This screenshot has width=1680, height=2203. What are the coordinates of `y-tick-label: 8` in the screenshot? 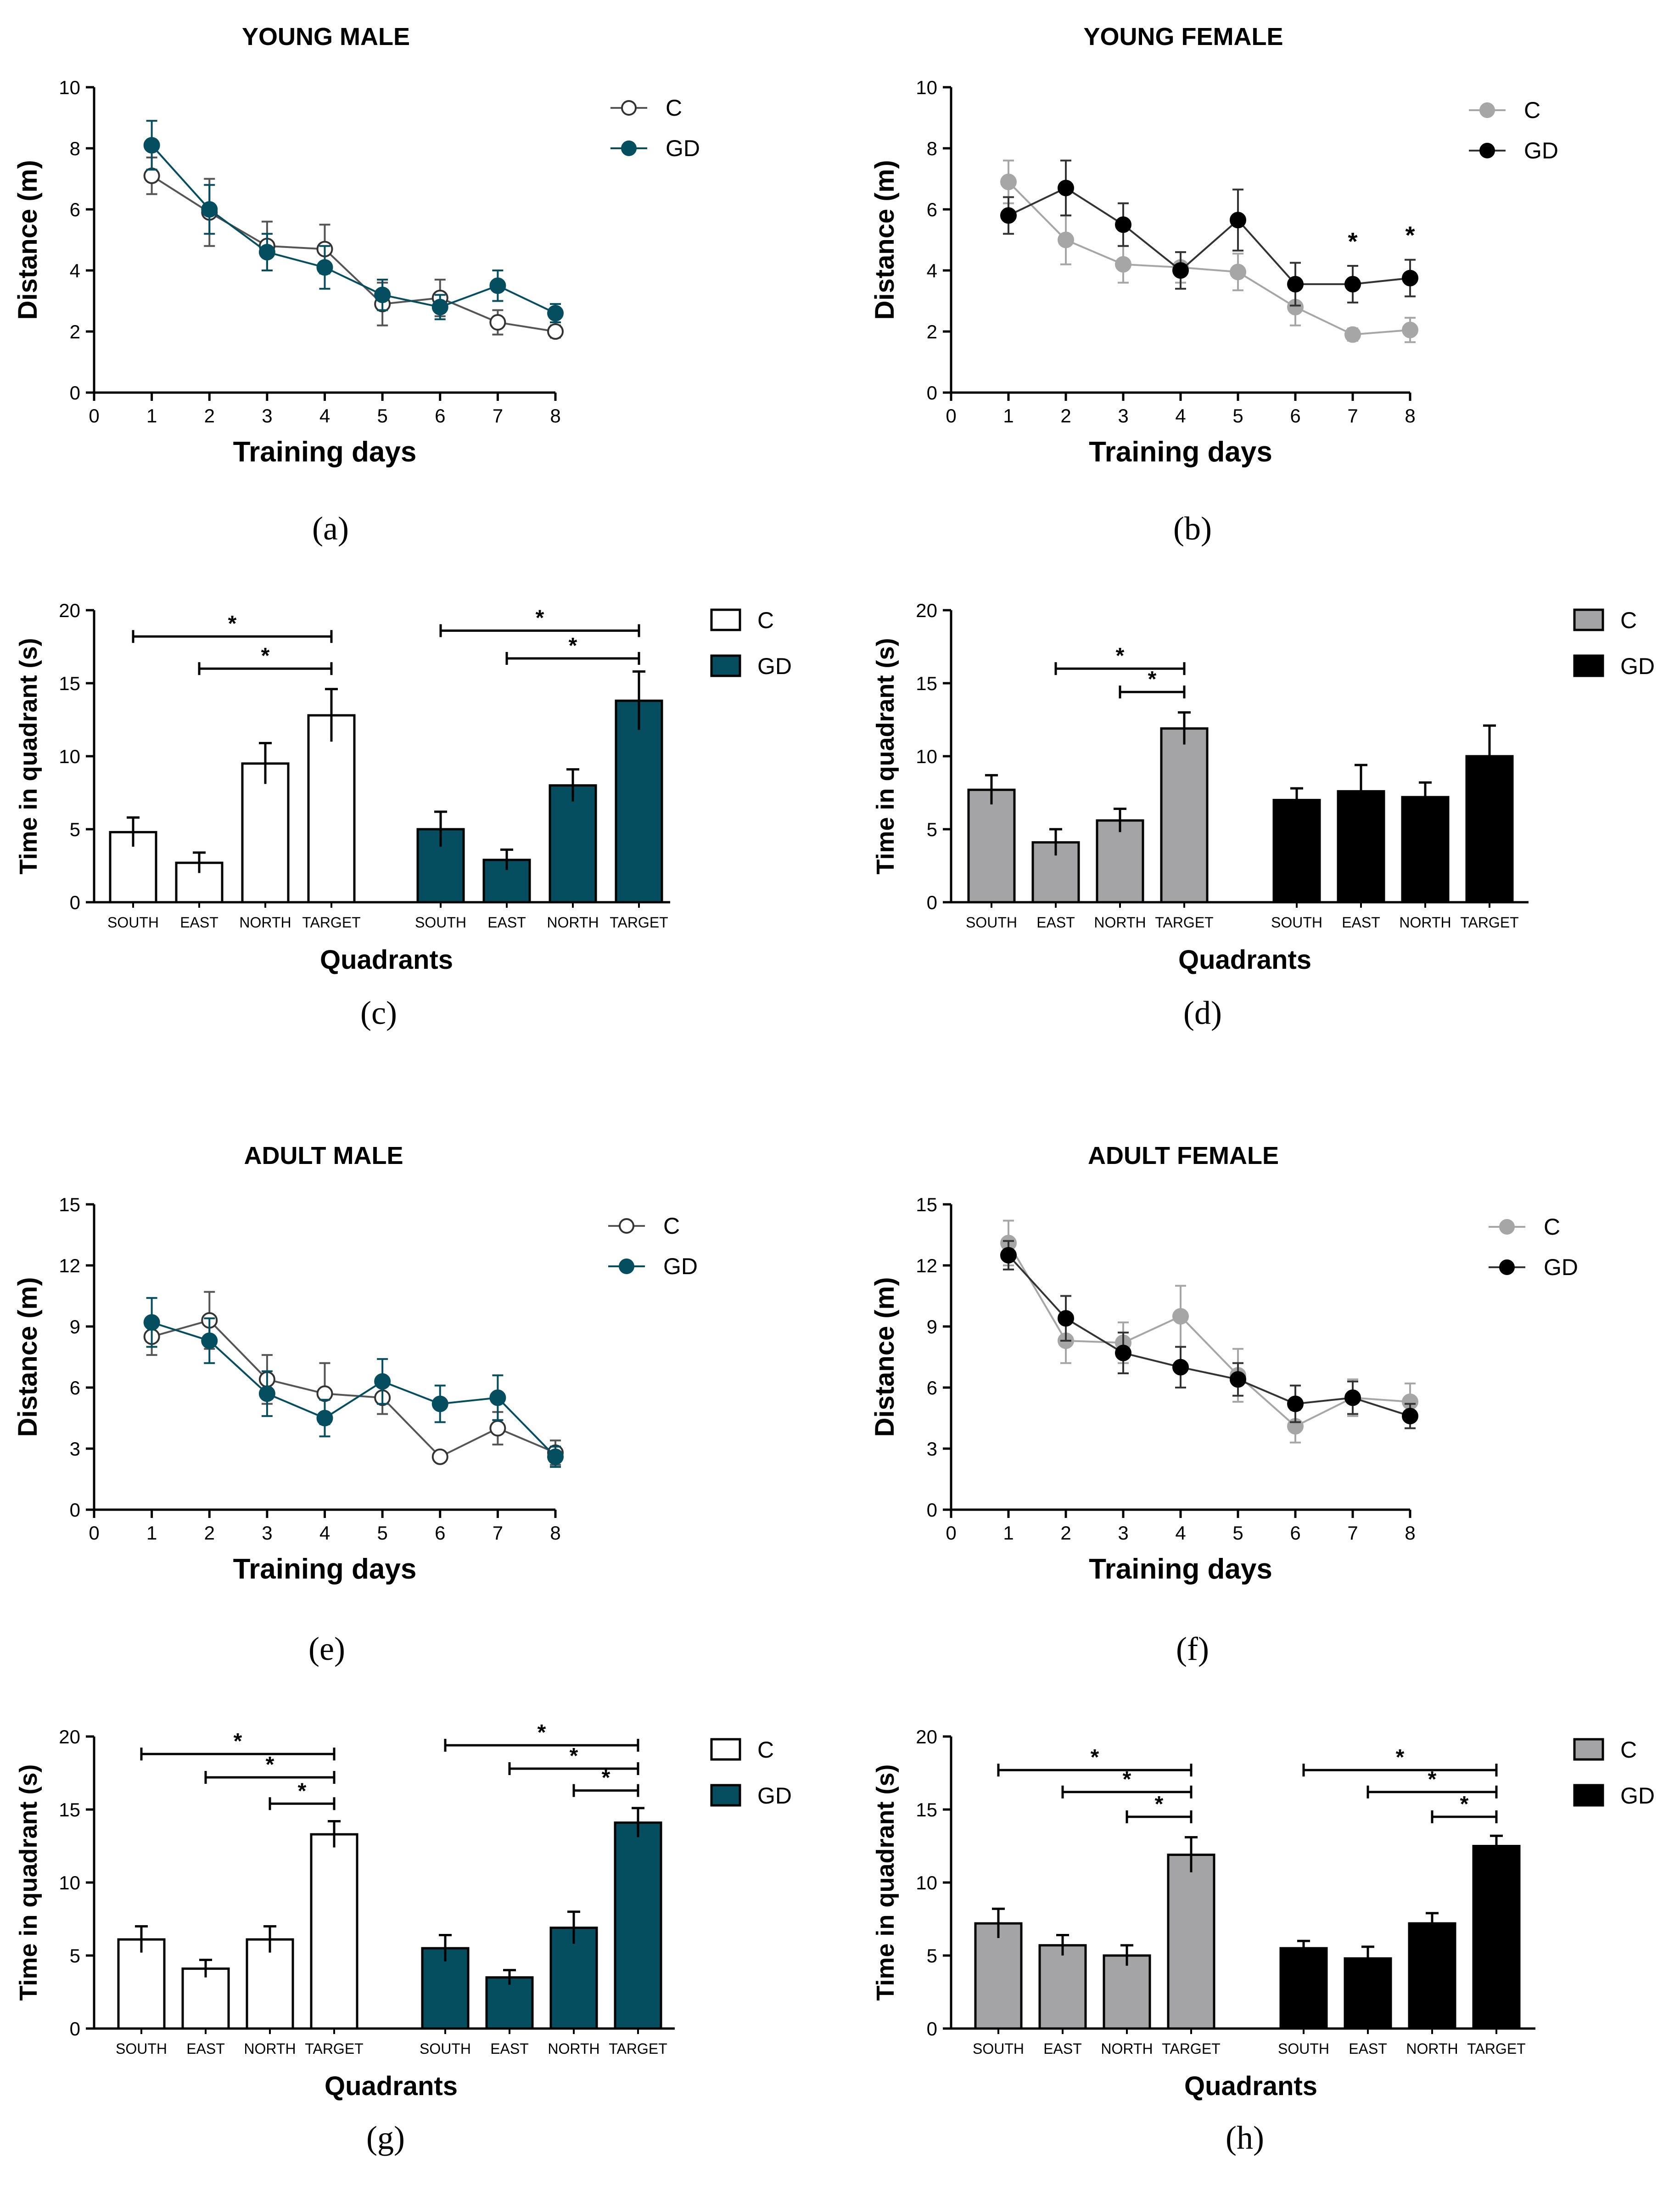 It's located at (932, 148).